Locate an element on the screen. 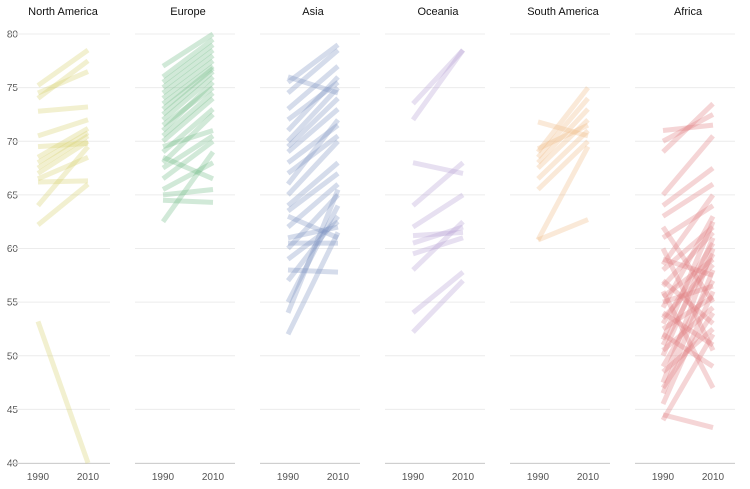 This screenshot has width=750, height=489. y-axis: 404550556065707580 is located at coordinates (13, 250).